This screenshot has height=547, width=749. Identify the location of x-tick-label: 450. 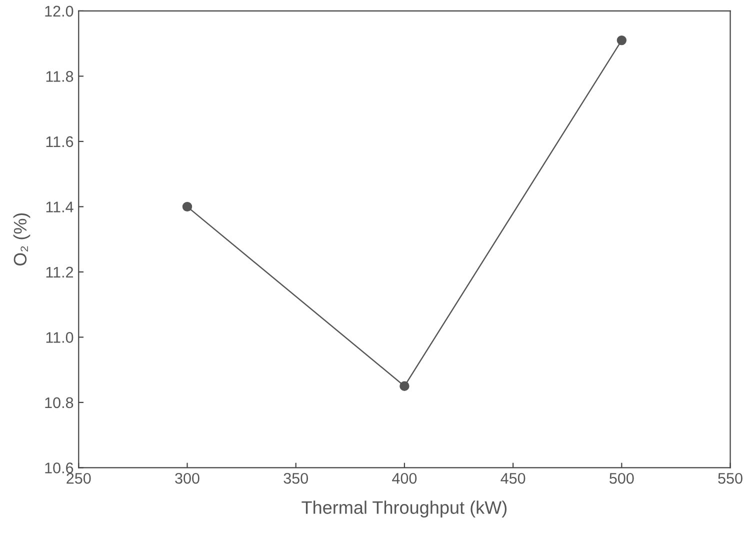
(513, 478).